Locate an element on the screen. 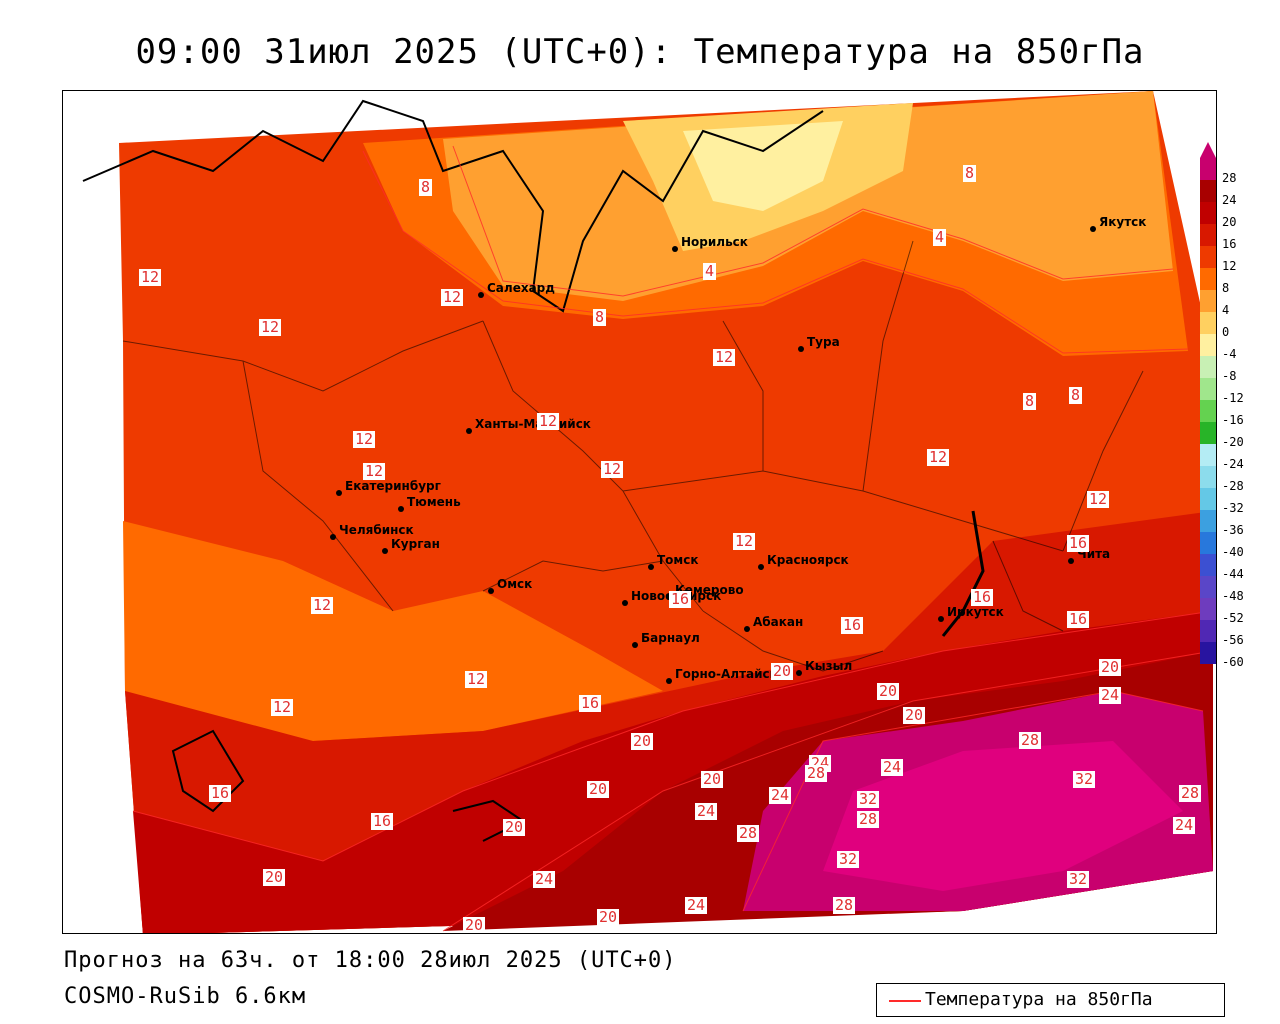 This screenshot has width=1280, height=1024. colorbar-tick-label: -40 is located at coordinates (1233, 552).